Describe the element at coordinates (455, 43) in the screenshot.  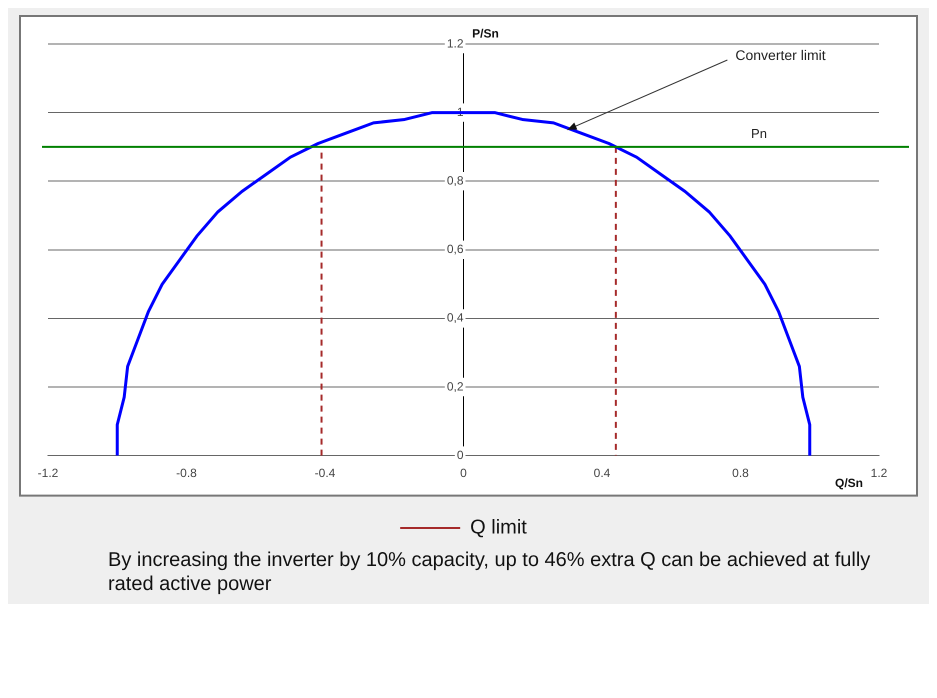
I see `y-tick-label: 1.2` at that location.